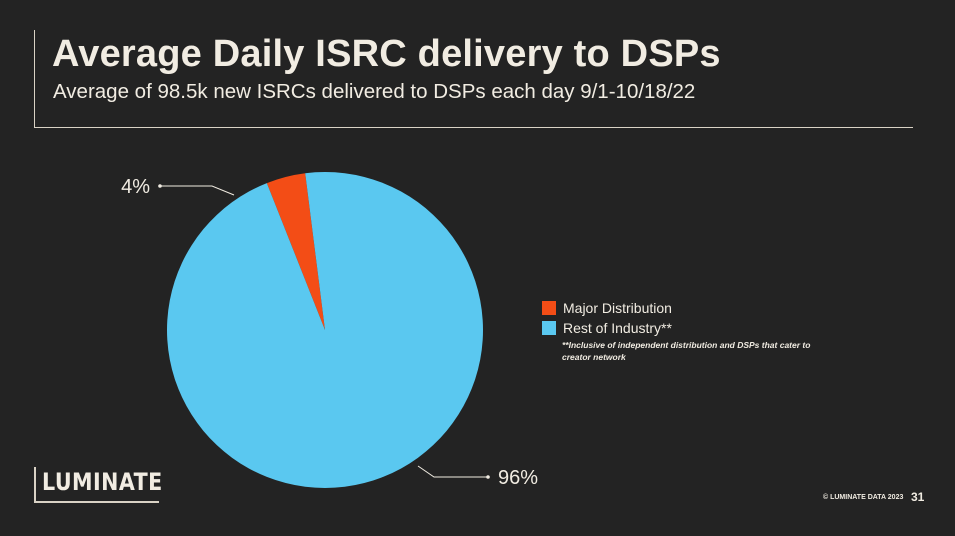 The height and width of the screenshot is (536, 955). What do you see at coordinates (135, 187) in the screenshot?
I see `data-label-major-distribution: 4%` at bounding box center [135, 187].